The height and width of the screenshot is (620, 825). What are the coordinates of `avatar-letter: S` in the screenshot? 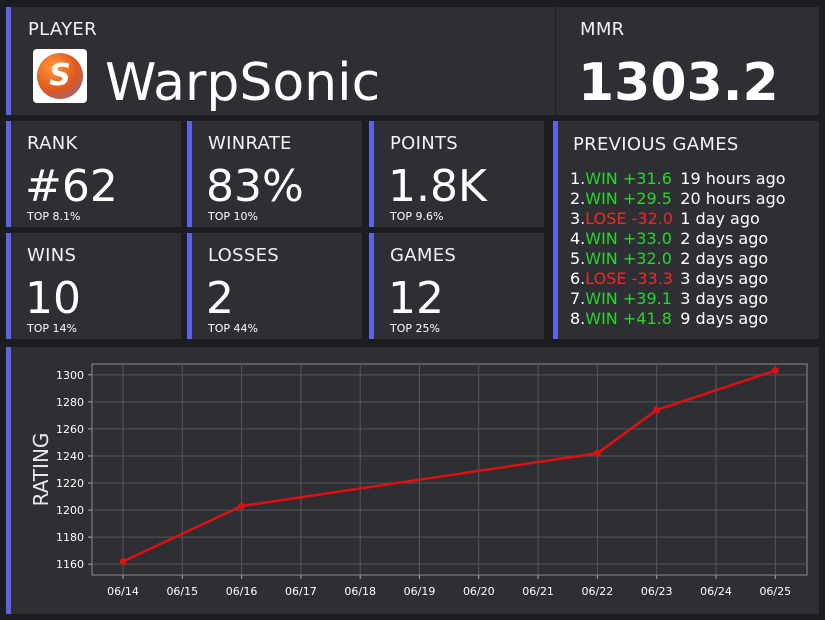 It's located at (60, 75).